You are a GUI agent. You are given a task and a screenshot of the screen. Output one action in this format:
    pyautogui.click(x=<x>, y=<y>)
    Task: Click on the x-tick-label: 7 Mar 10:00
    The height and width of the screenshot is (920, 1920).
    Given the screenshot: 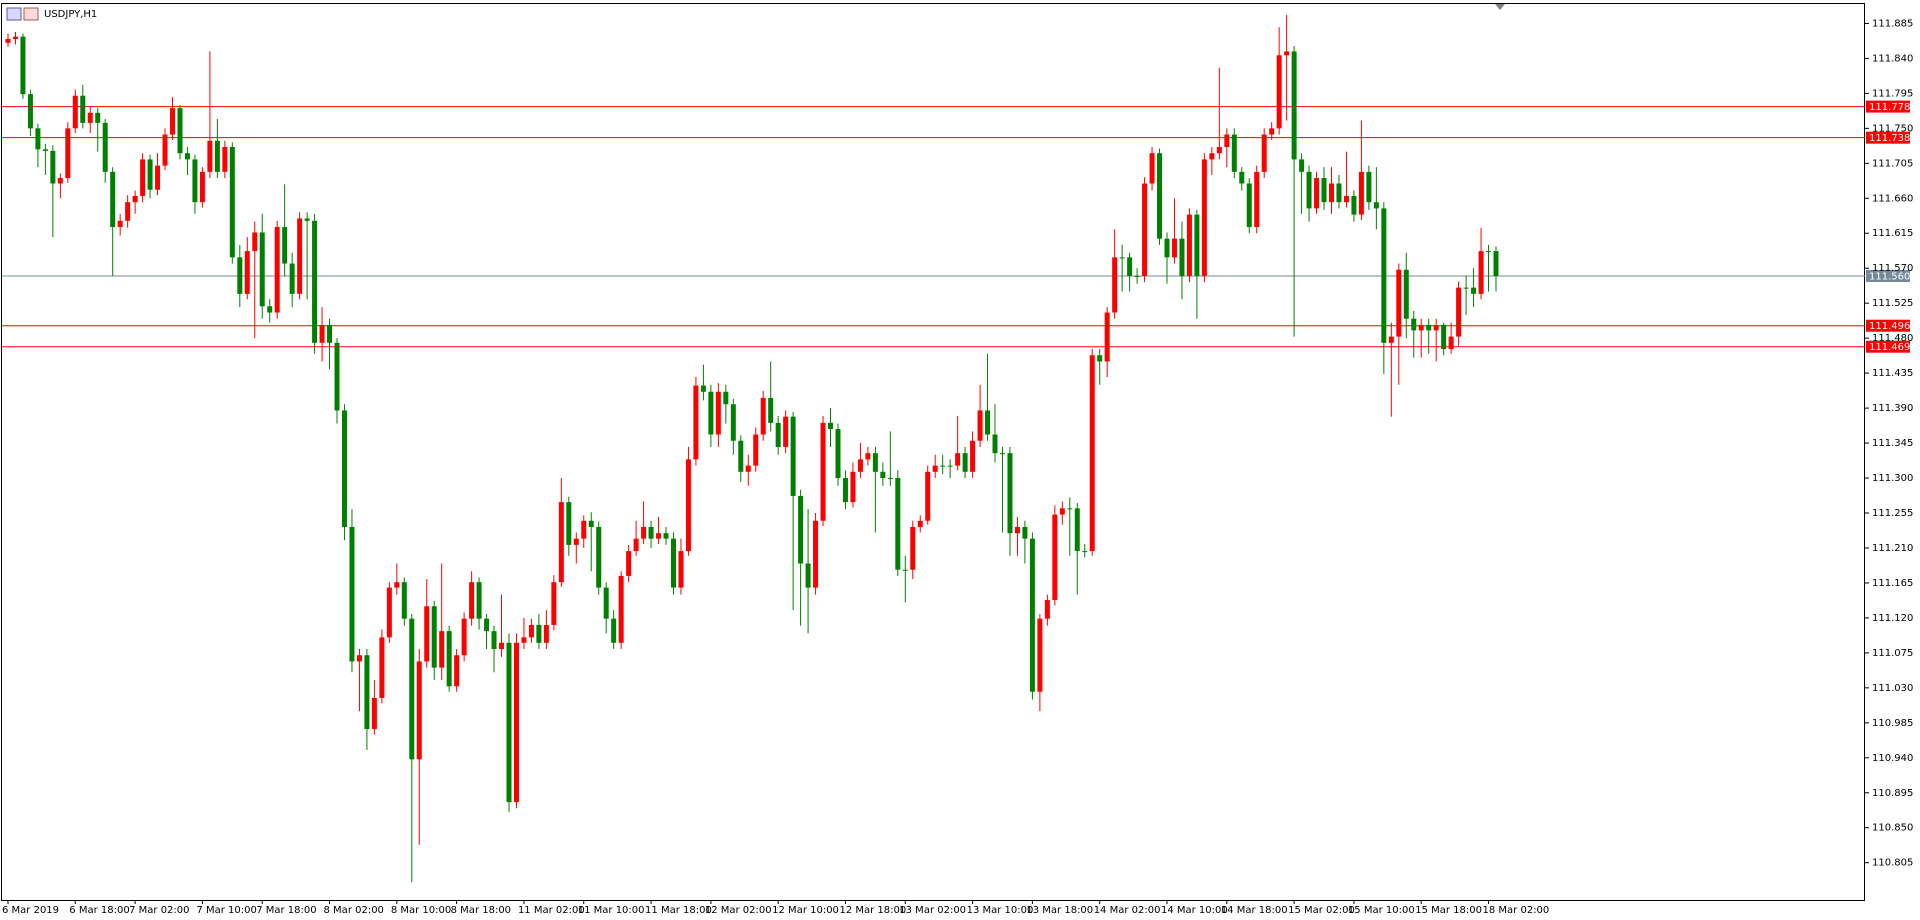 What is the action you would take?
    pyautogui.click(x=226, y=910)
    